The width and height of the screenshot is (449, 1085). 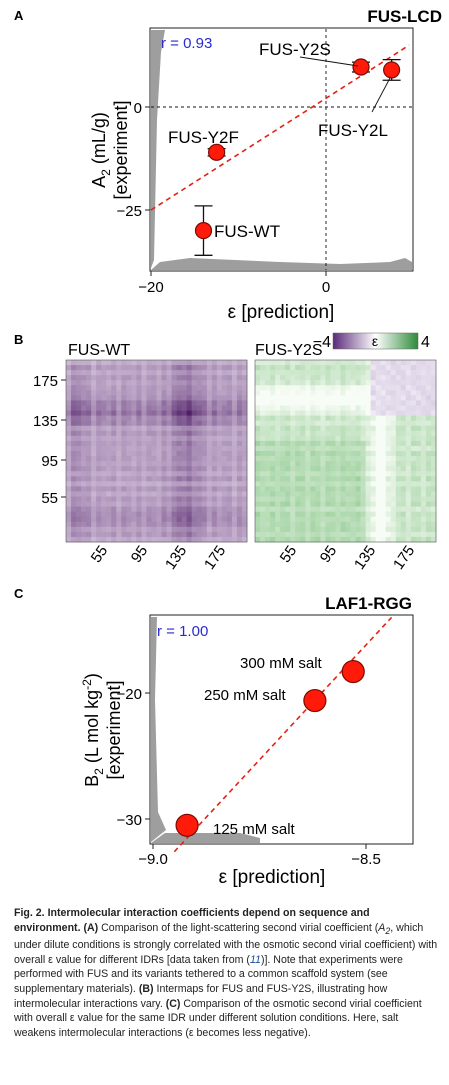 What do you see at coordinates (186, 43) in the screenshot?
I see `panel-a-r-value: r = 0.93` at bounding box center [186, 43].